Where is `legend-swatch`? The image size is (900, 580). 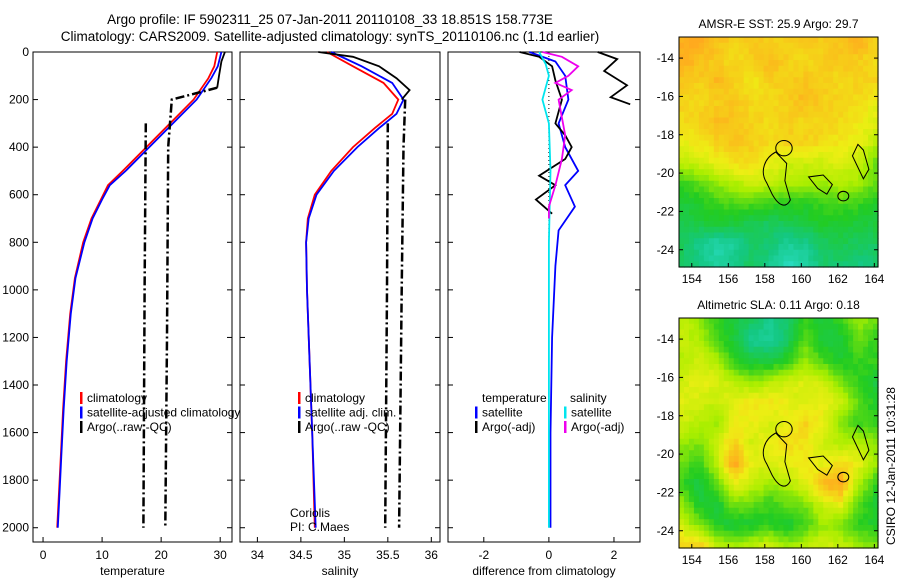
legend-swatch is located at coordinates (565, 427).